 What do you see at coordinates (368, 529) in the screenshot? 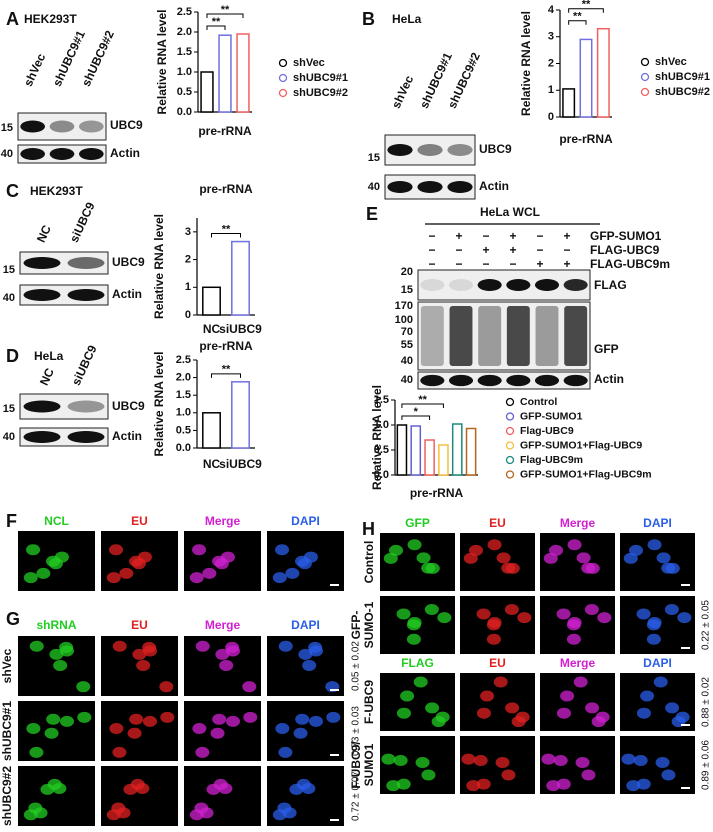
I see `panel-letter: H` at bounding box center [368, 529].